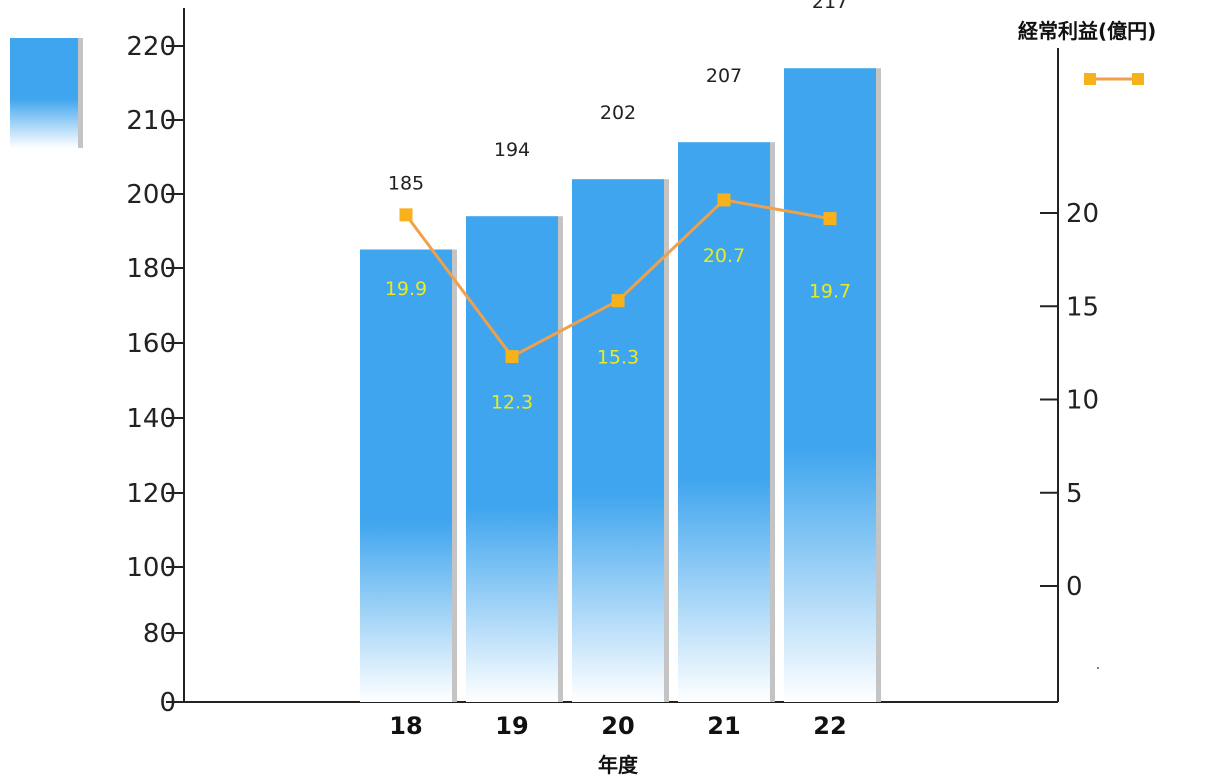 Image resolution: width=1216 pixels, height=780 pixels. Describe the element at coordinates (1114, 79) in the screenshot. I see `legend-line` at that location.